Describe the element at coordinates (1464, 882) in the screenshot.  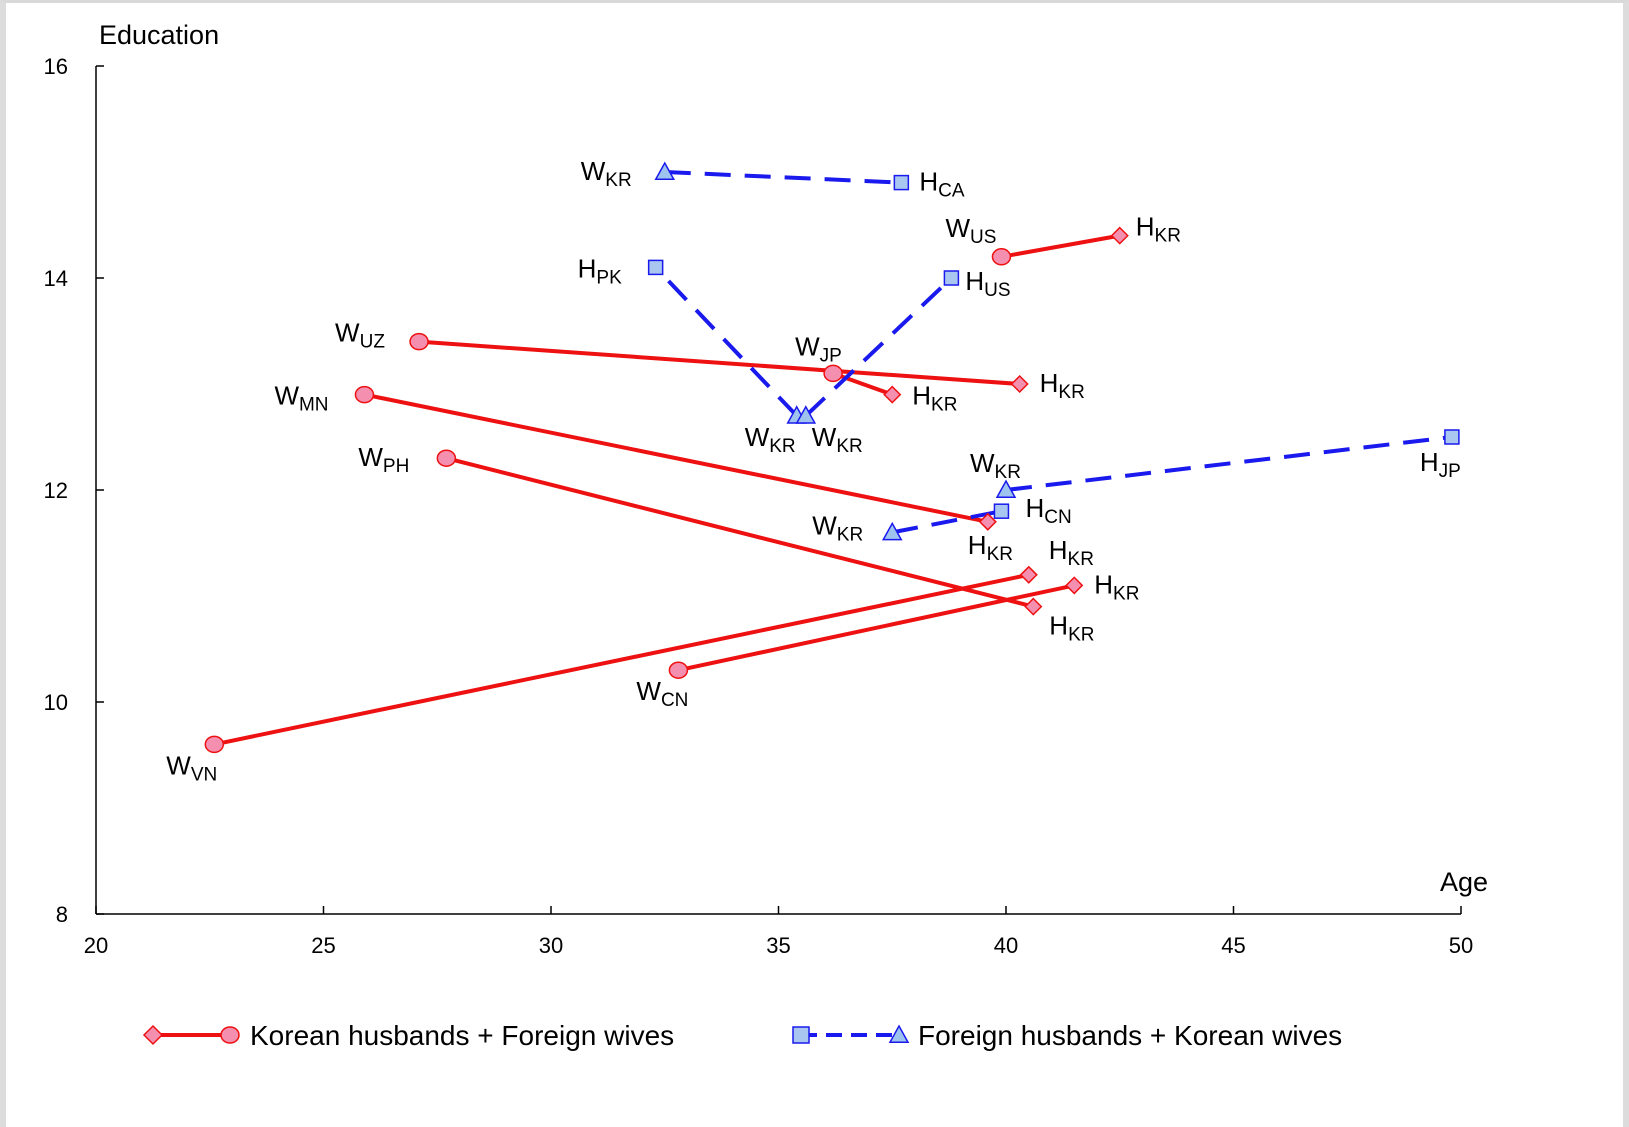
I see `x-axis-title: Age` at that location.